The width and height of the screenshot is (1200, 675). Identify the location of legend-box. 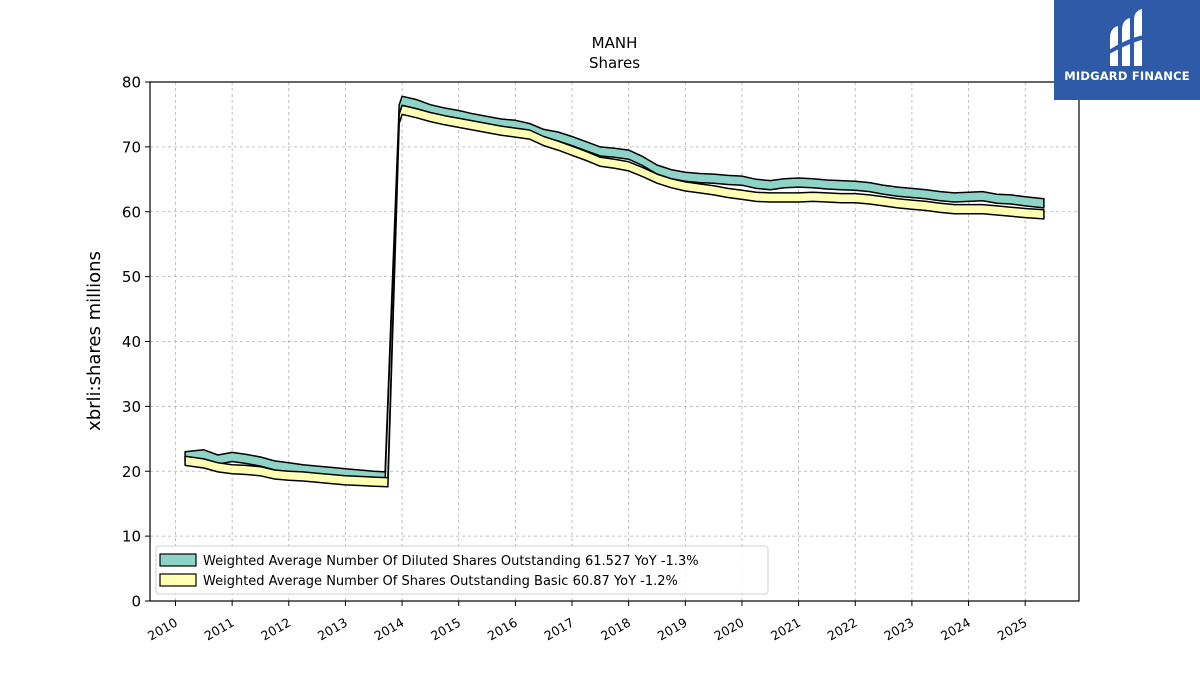
(462, 570).